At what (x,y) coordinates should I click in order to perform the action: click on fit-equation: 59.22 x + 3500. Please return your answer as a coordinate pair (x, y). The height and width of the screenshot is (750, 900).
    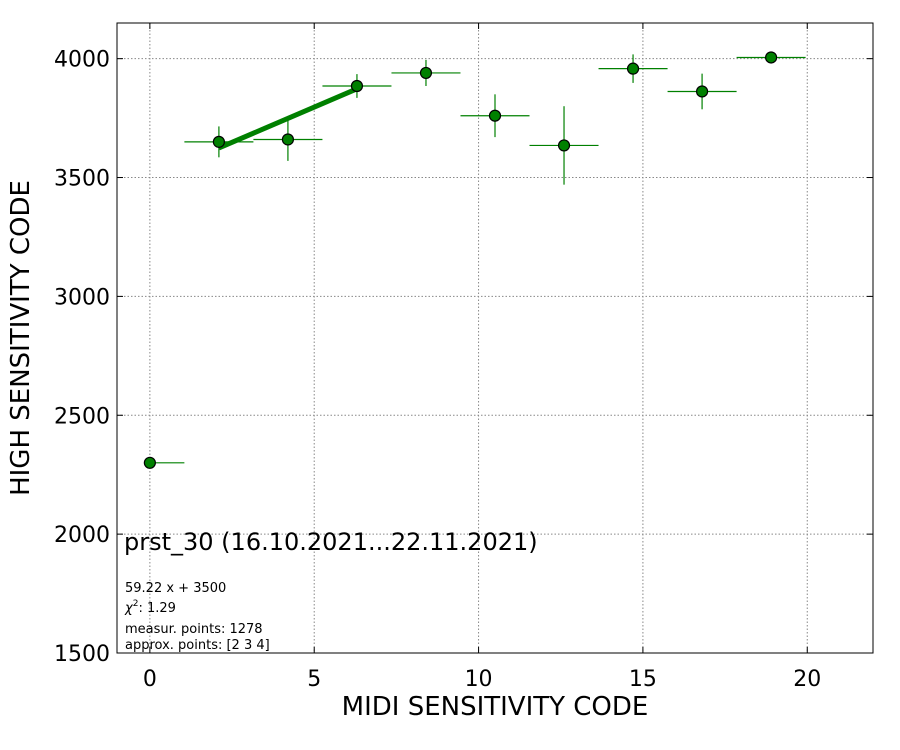
    Looking at the image, I should click on (175, 588).